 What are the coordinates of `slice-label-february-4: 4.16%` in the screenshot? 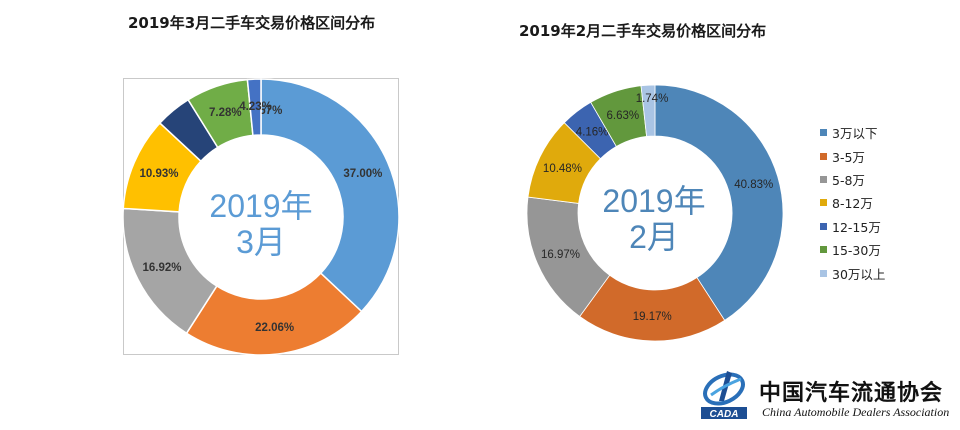 It's located at (592, 132).